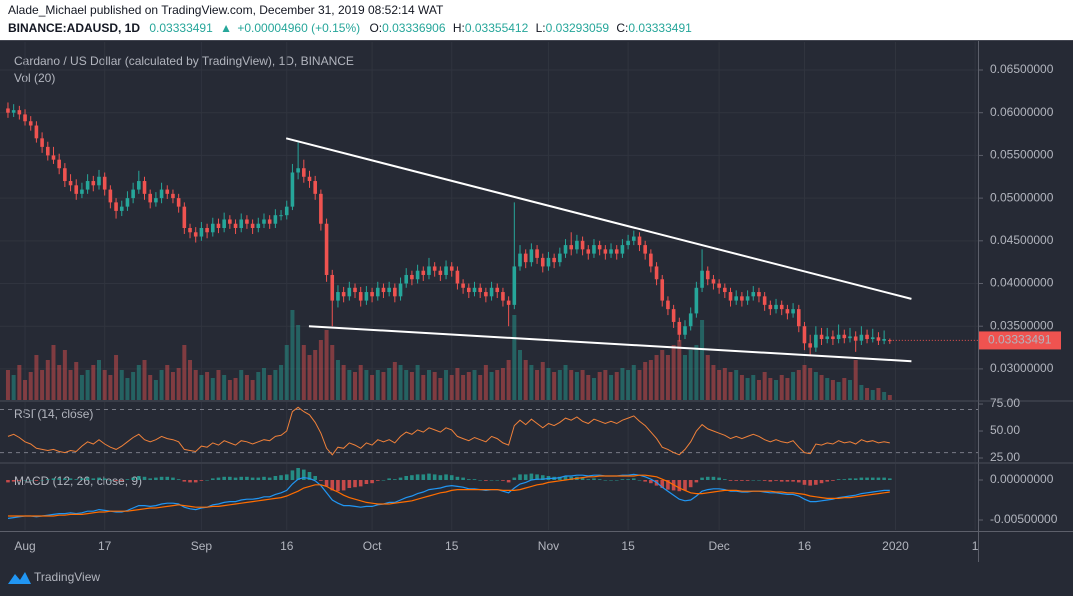  I want to click on close-label: C:, so click(622, 28).